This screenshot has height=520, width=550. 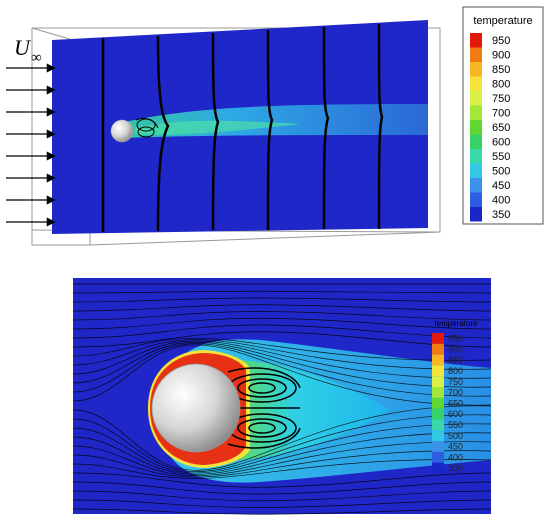 What do you see at coordinates (456, 323) in the screenshot?
I see `bottom-legend-title: temperature` at bounding box center [456, 323].